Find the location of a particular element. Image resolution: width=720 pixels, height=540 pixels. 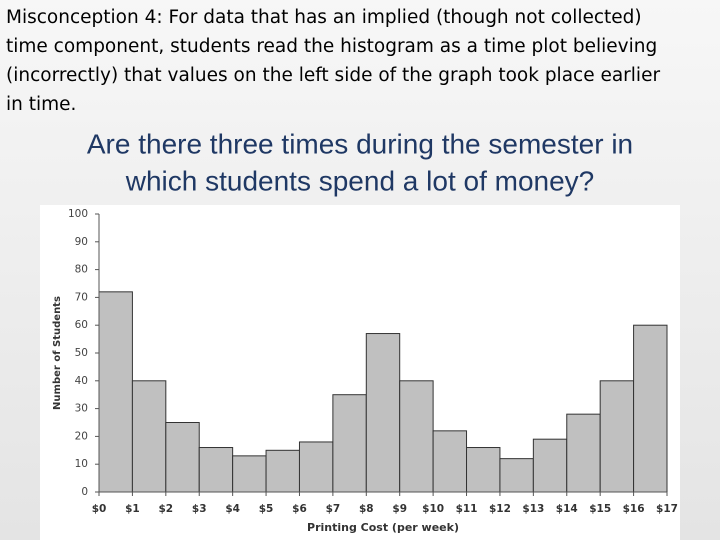

y-tick-label: 100 is located at coordinates (78, 214).